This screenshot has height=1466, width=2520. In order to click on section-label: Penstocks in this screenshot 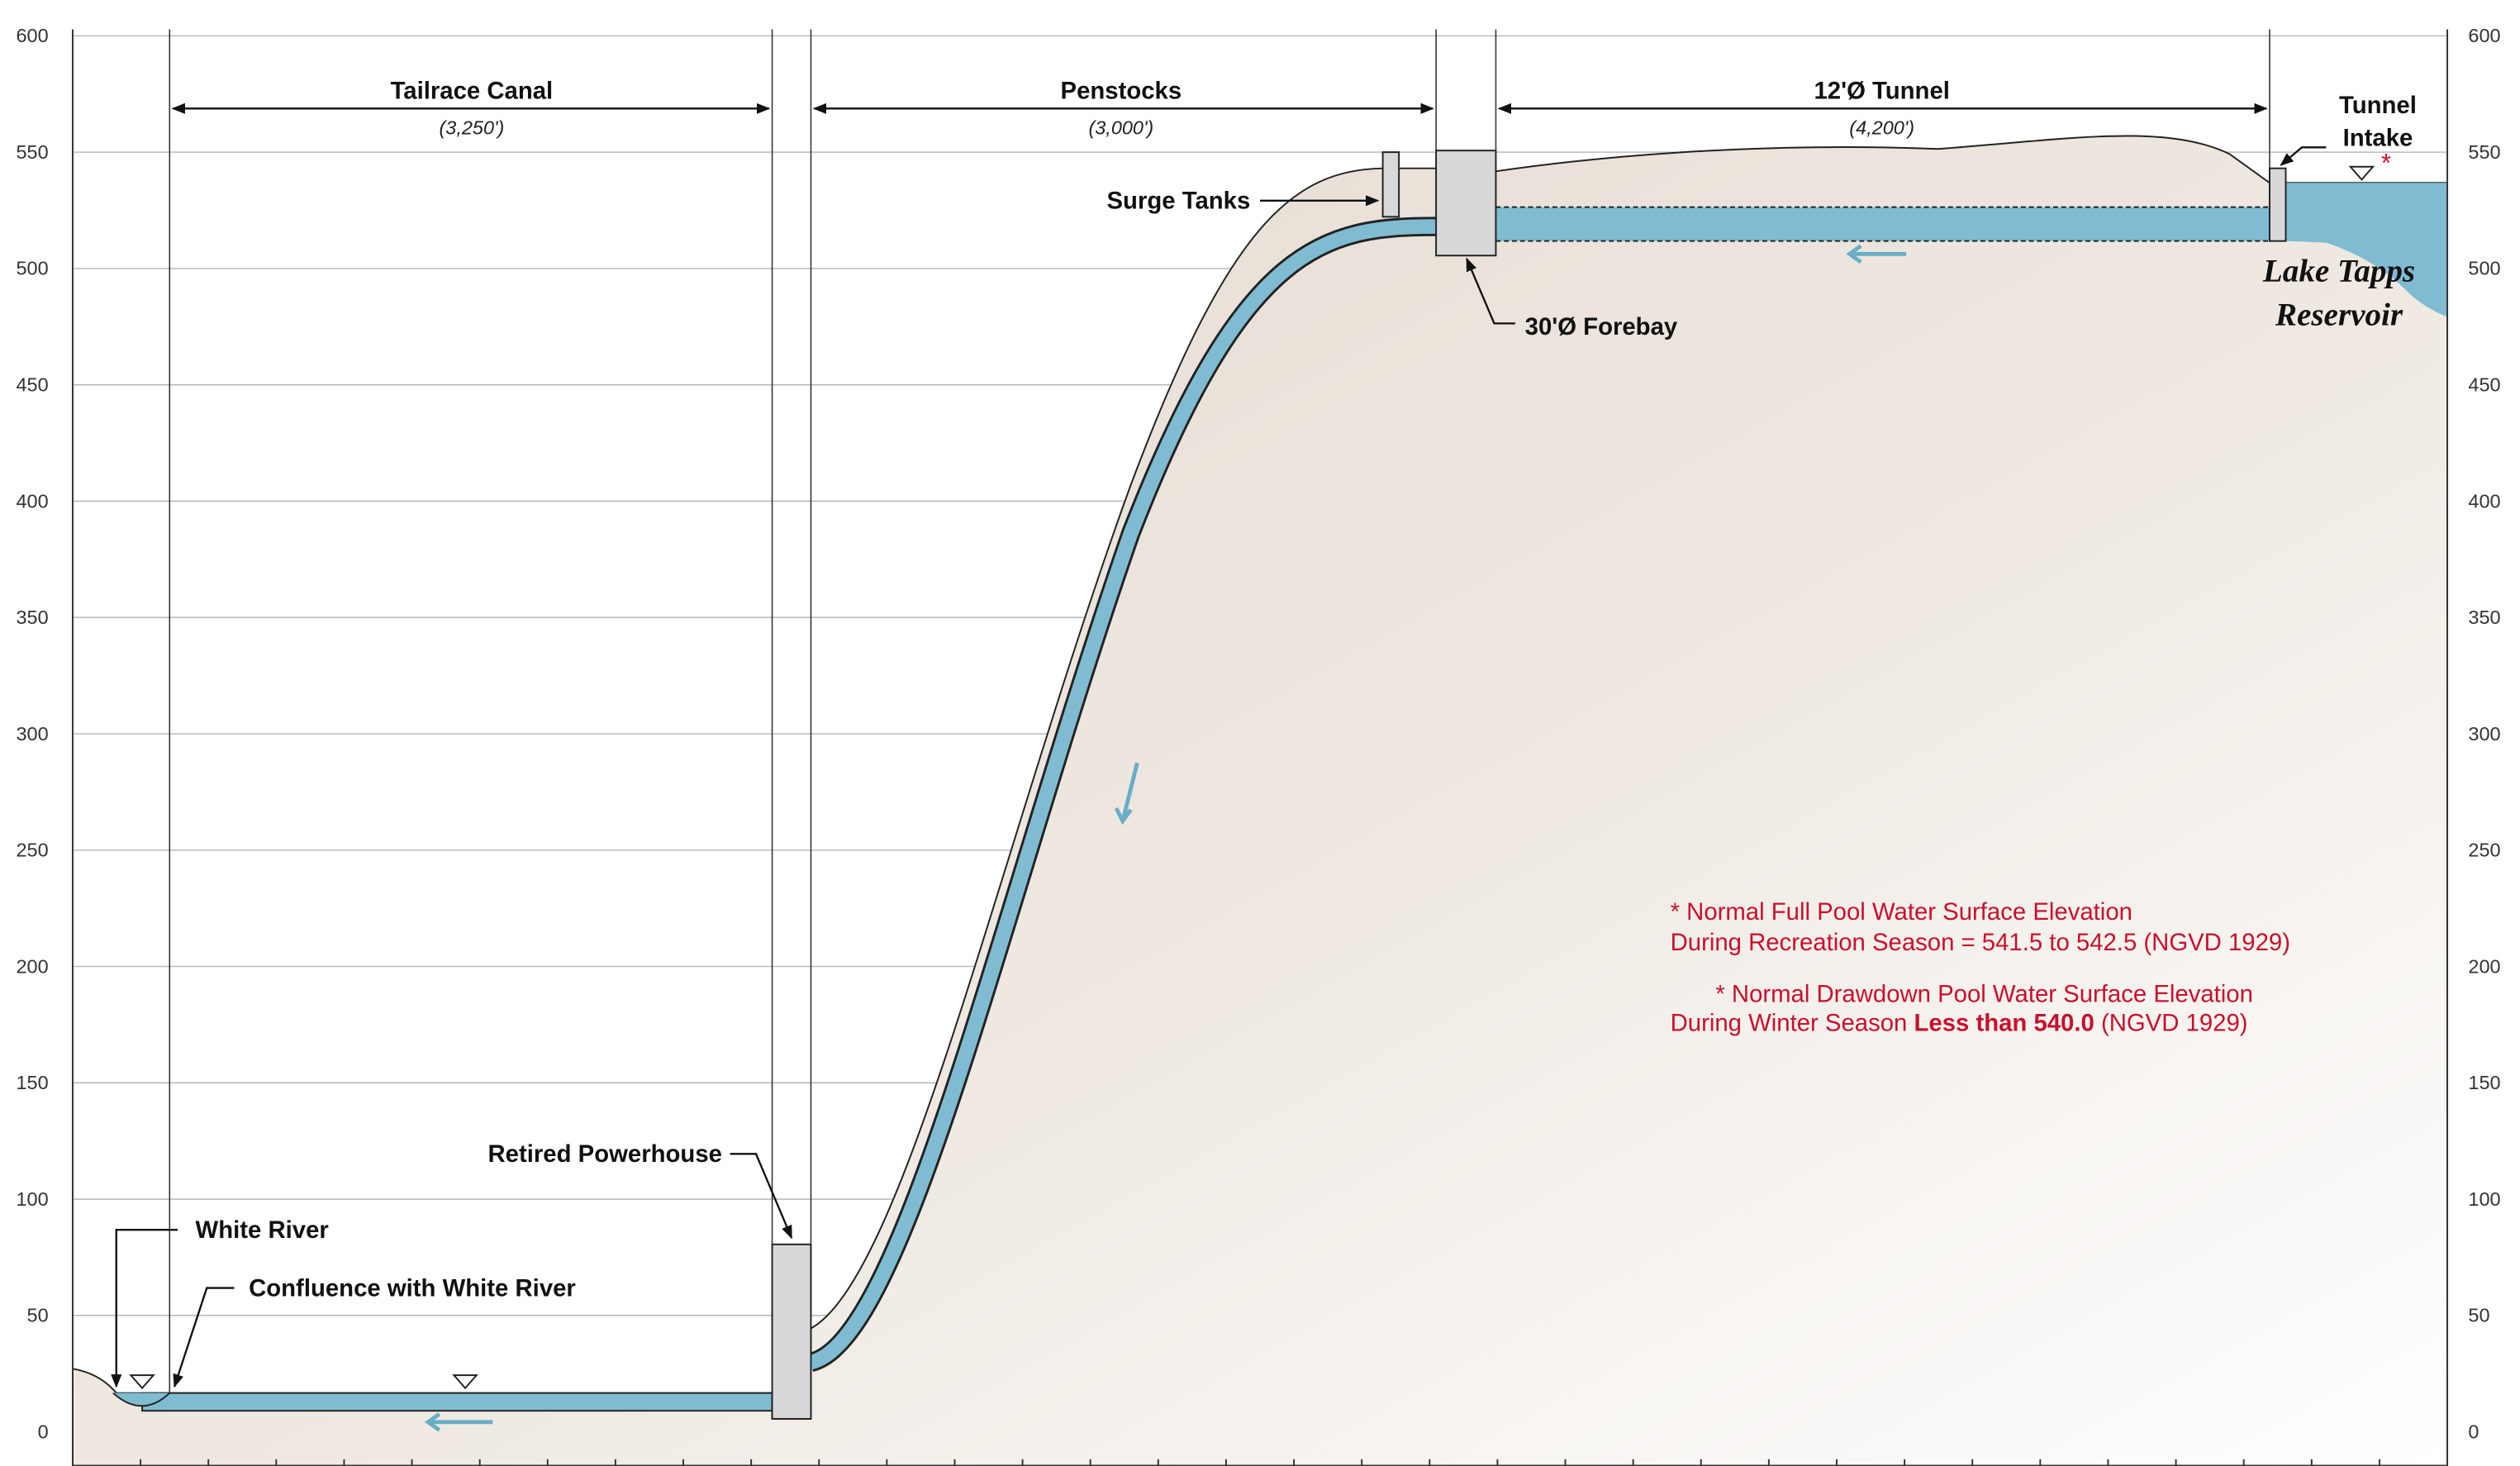, I will do `click(1121, 91)`.